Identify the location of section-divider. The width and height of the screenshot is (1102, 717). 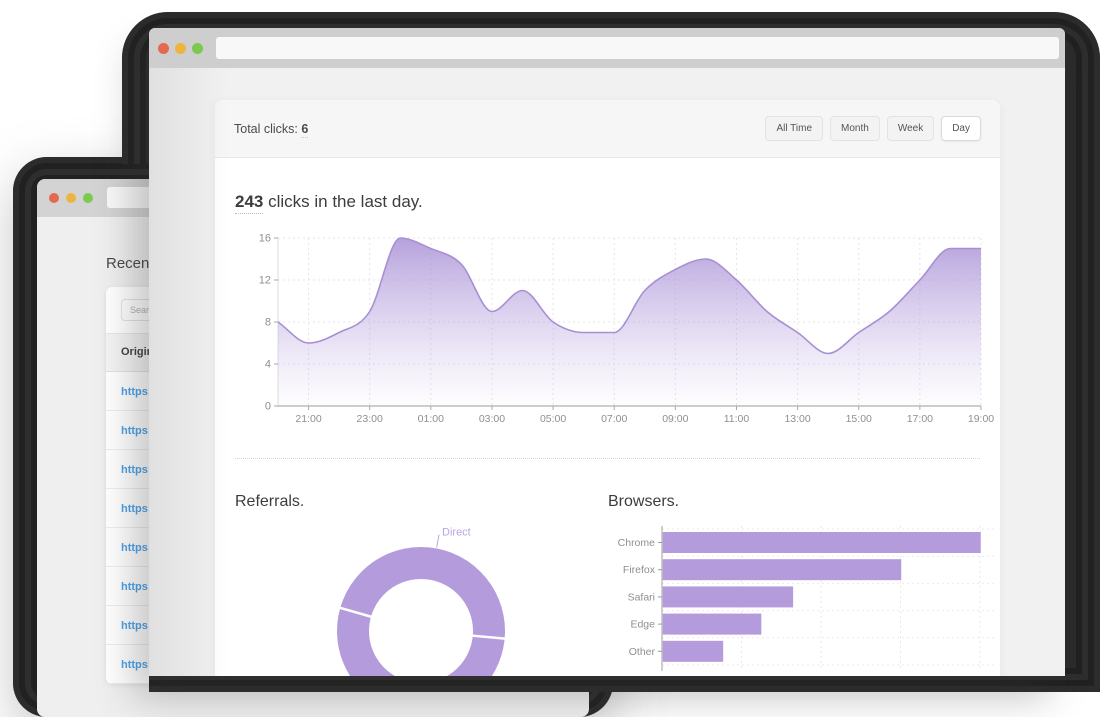
(607, 458).